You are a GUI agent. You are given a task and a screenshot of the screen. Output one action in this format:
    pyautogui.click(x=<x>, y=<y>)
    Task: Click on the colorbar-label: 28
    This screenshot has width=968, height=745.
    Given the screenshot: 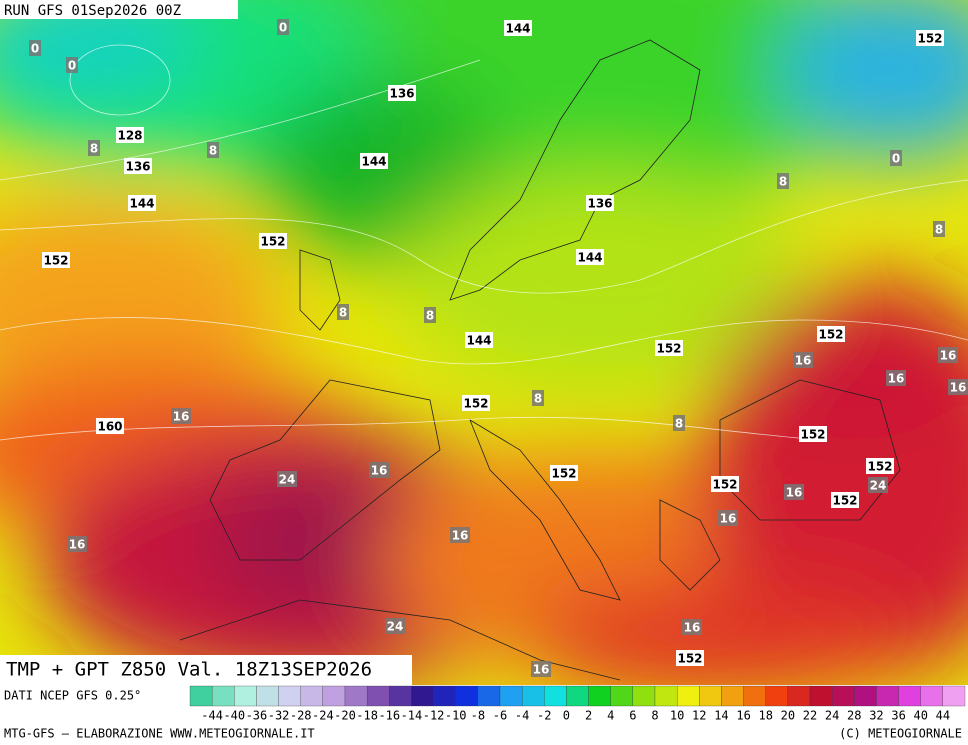 What is the action you would take?
    pyautogui.click(x=854, y=716)
    